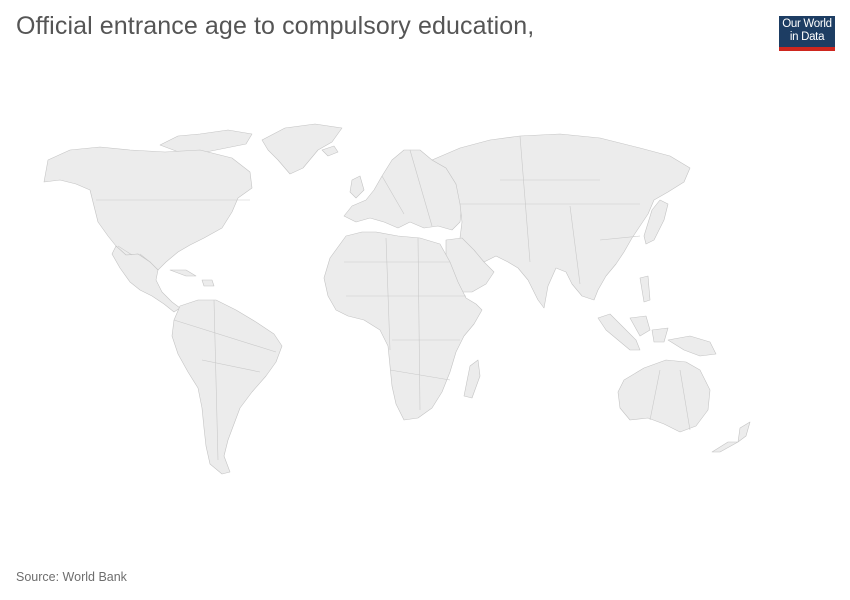  Describe the element at coordinates (472, 379) in the screenshot. I see `region-madagascar` at that location.